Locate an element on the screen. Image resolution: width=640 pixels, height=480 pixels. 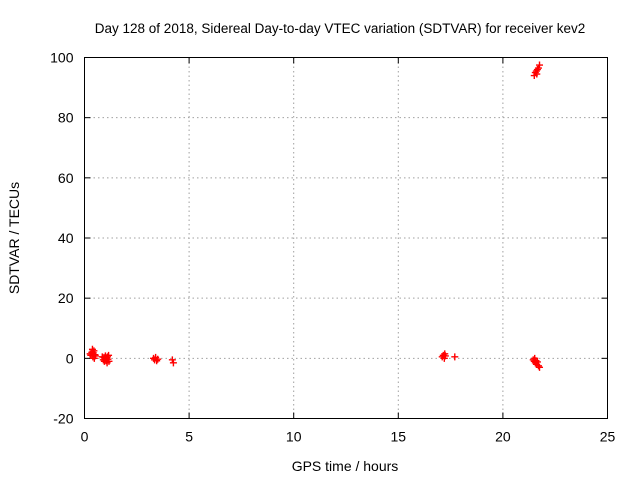
y-tick-label: 60 is located at coordinates (66, 178).